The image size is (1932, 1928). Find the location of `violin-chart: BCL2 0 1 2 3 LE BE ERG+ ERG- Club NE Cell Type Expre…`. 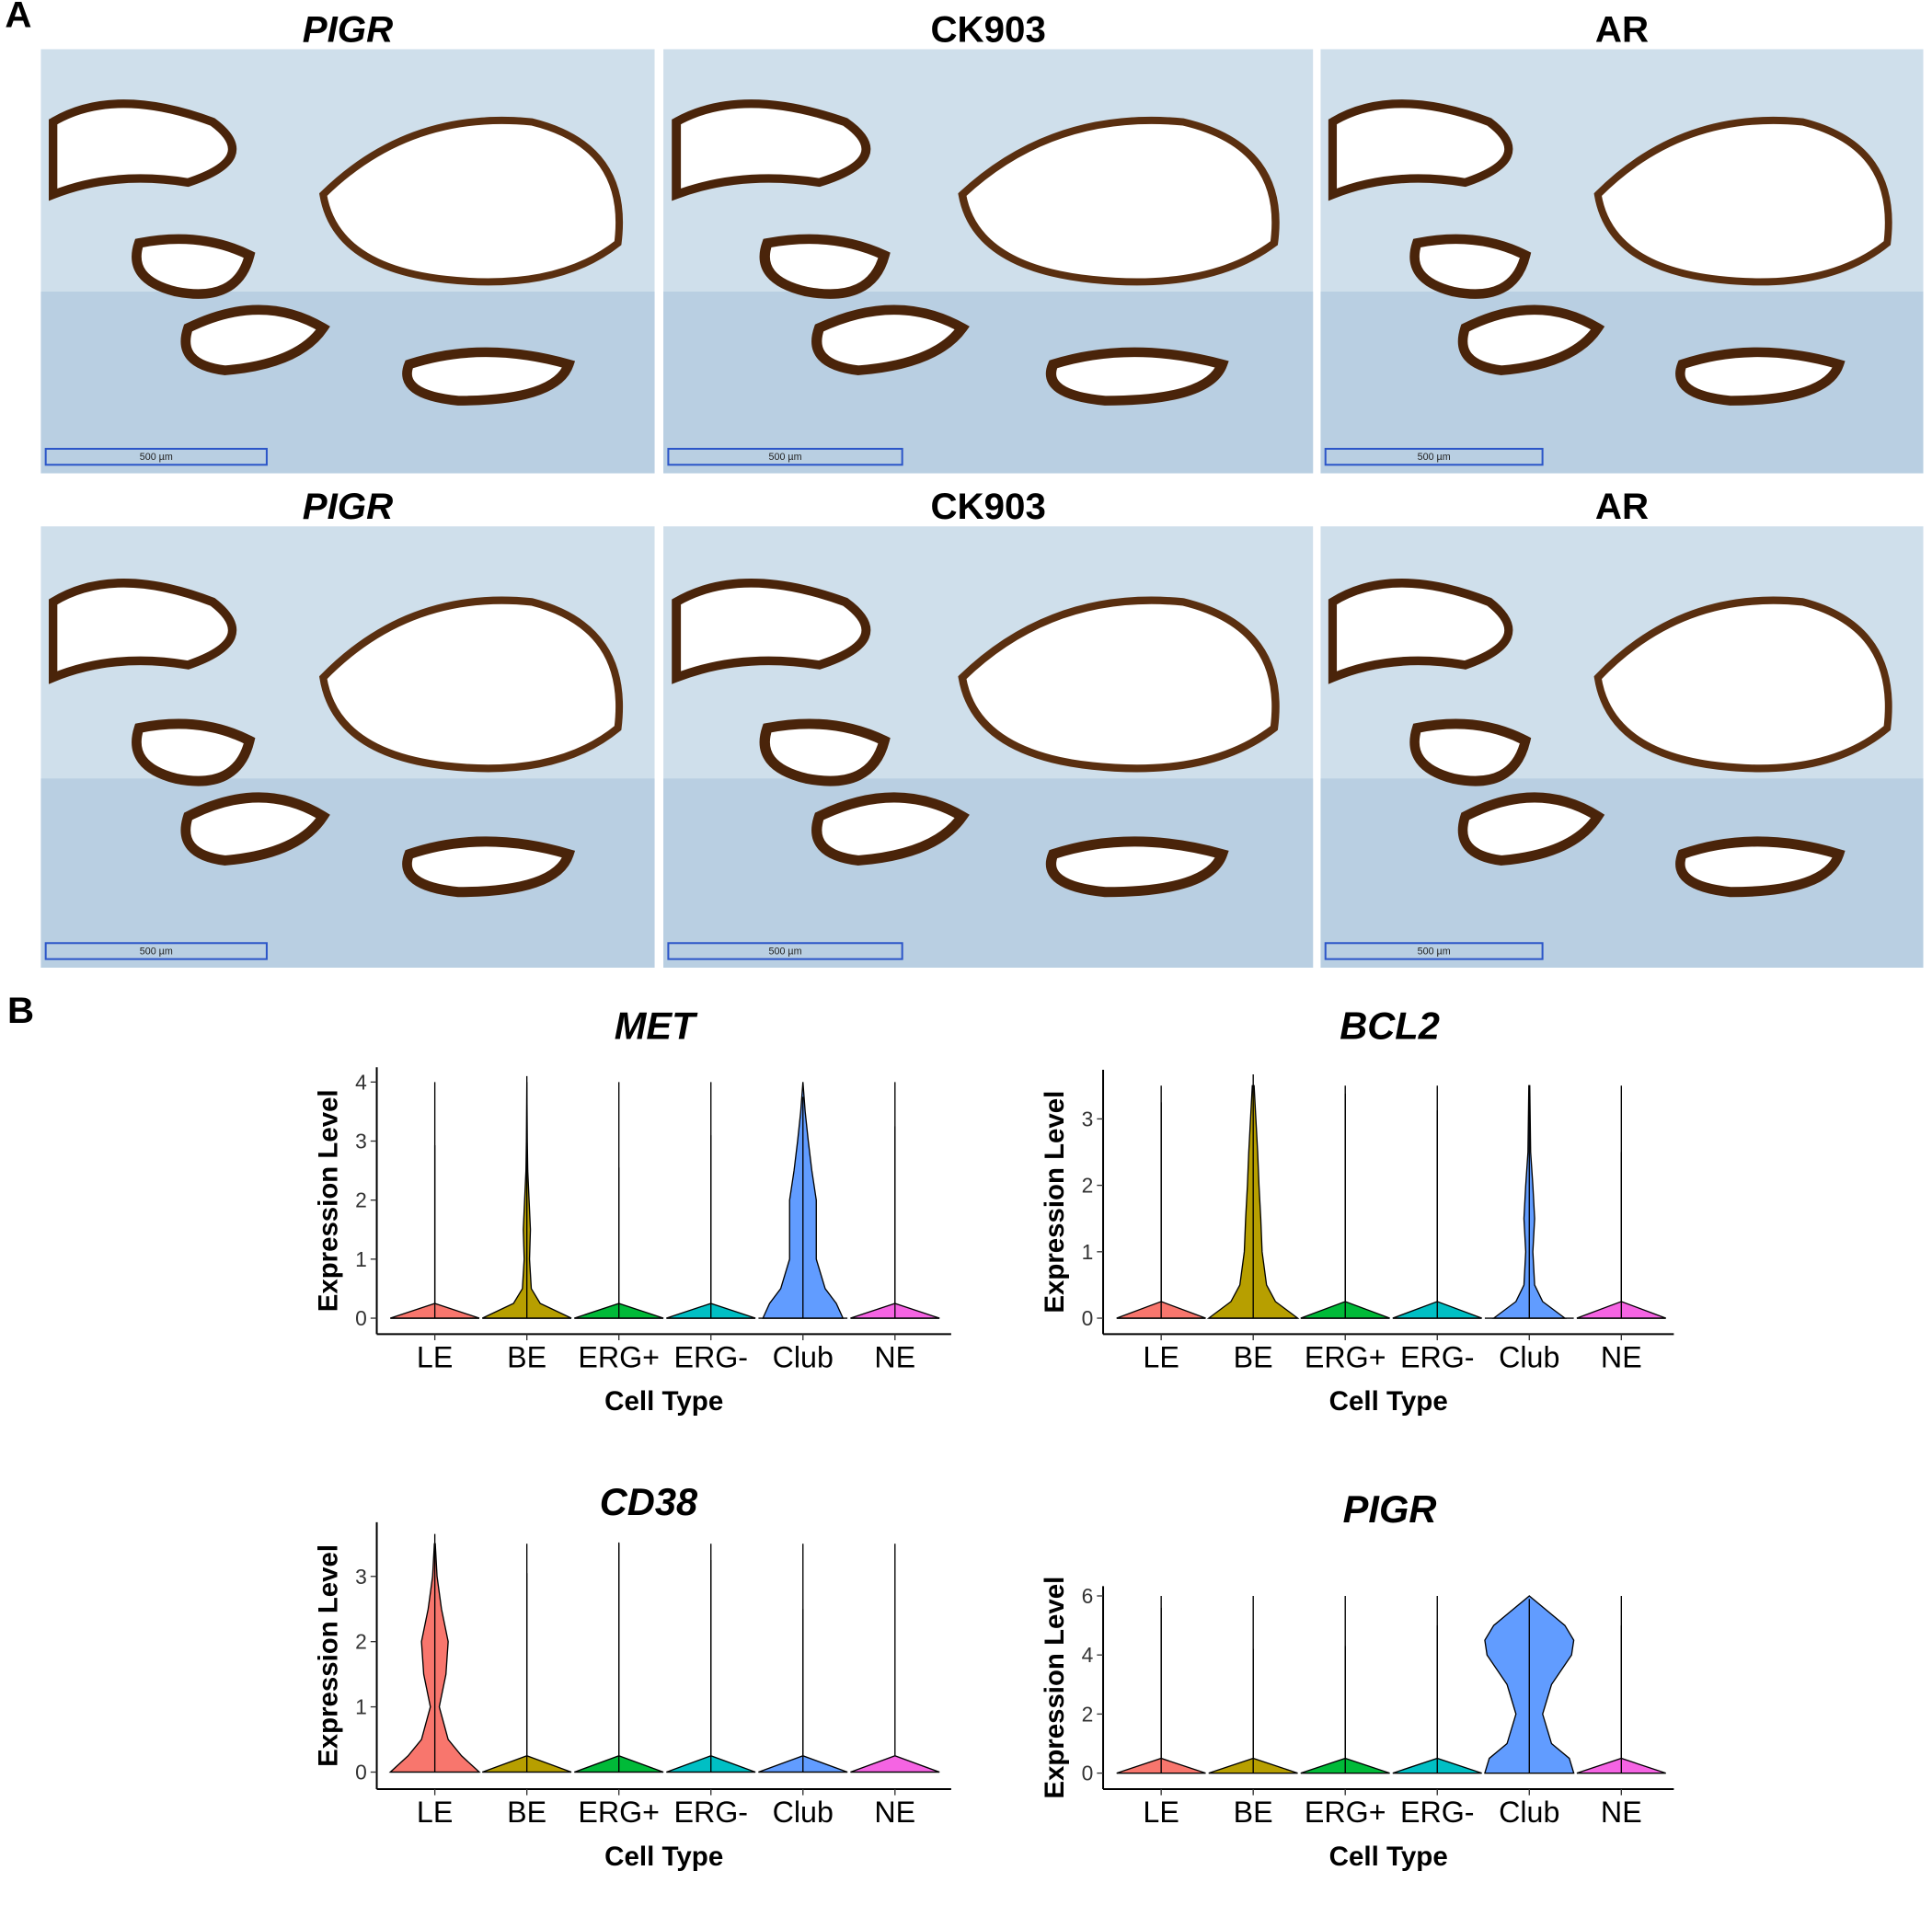

violin-chart: BCL2 0 1 2 3 LE BE ERG+ ERG- Club NE Cell Type Expre… is located at coordinates (1357, 1210).